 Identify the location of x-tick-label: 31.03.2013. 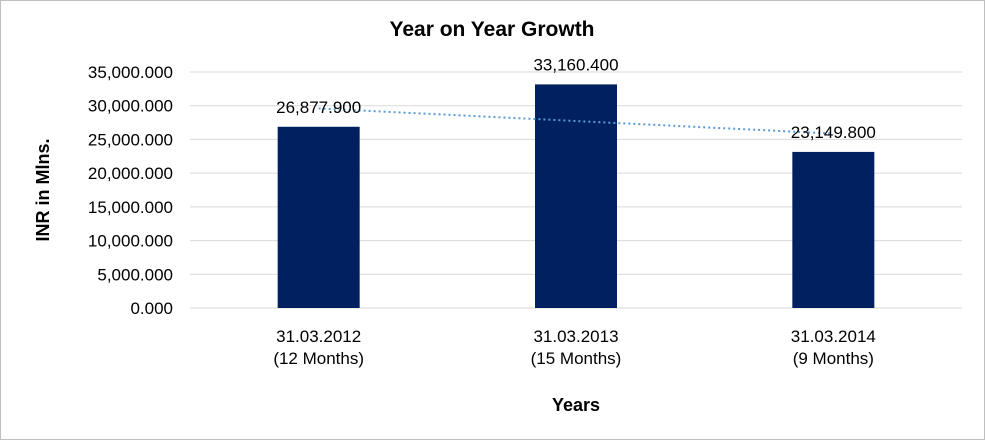
(575, 336).